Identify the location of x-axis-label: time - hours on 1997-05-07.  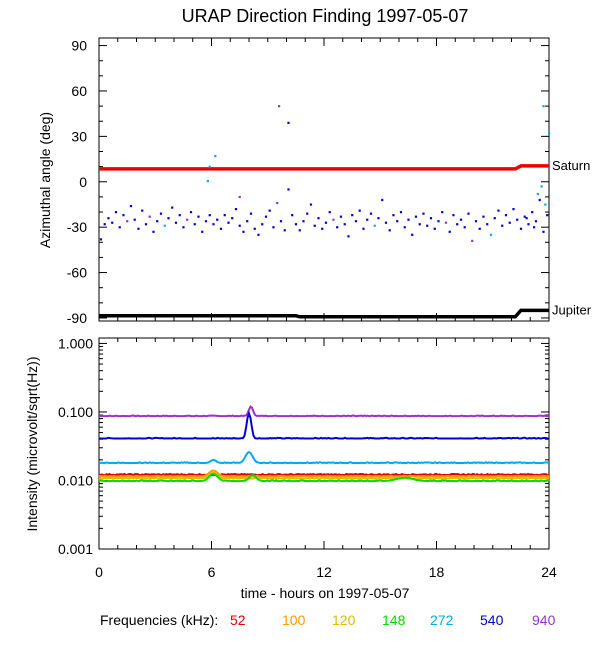
(325, 593).